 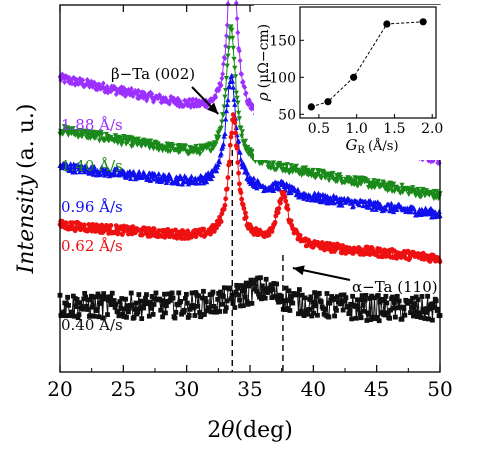 I want to click on inset-x-tick-label: 1.5, so click(x=394, y=129).